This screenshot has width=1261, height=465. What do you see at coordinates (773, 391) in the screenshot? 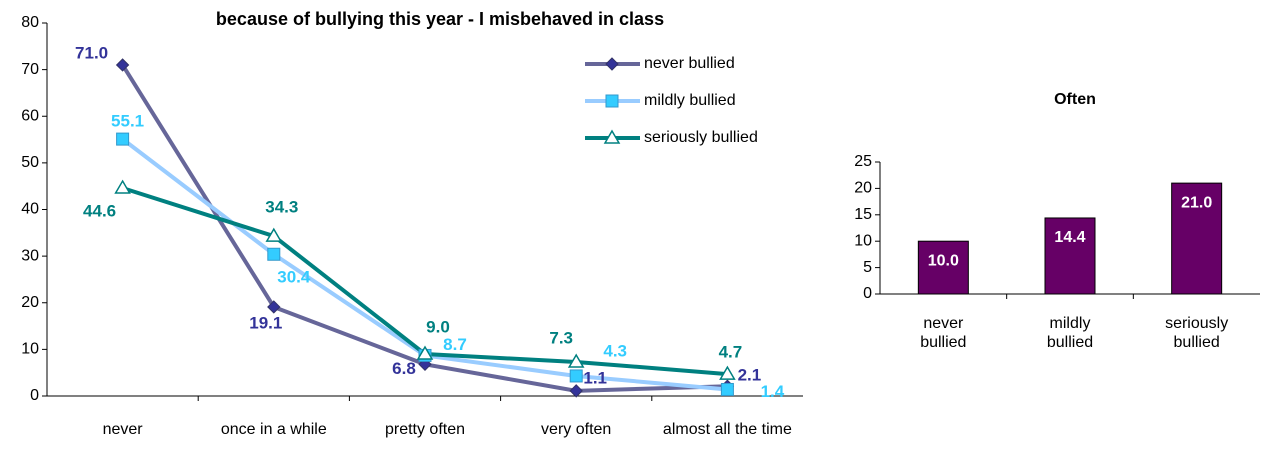
I see `data-label: 1.4` at bounding box center [773, 391].